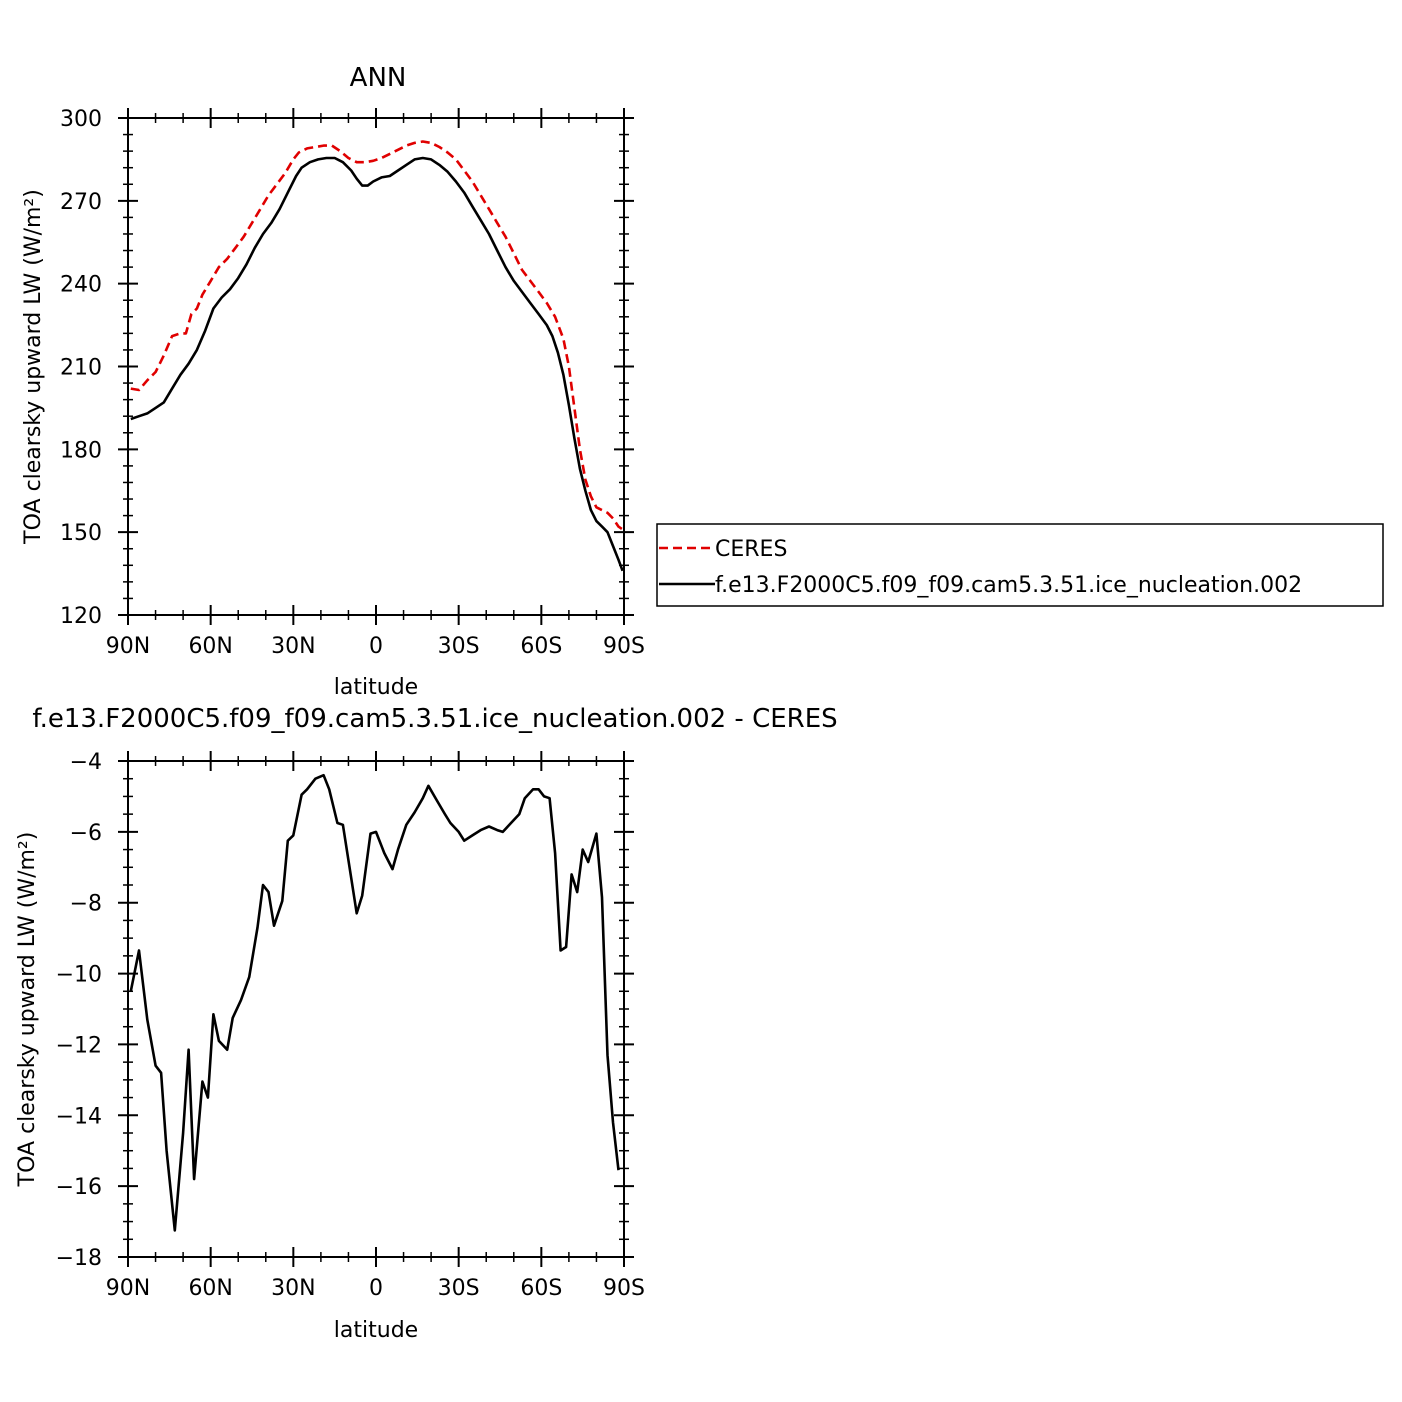 The width and height of the screenshot is (1402, 1402). Describe the element at coordinates (81, 202) in the screenshot. I see `y-tick-label: 270` at that location.